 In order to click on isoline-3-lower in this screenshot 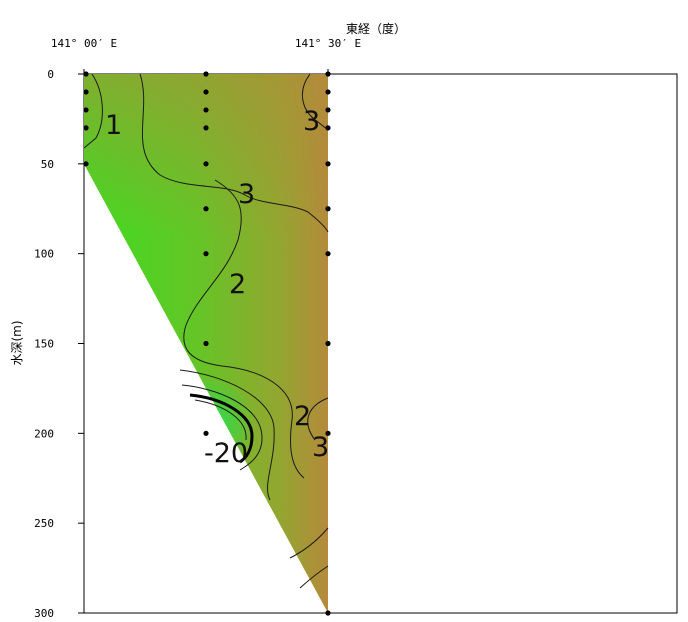, I will do `click(318, 419)`.